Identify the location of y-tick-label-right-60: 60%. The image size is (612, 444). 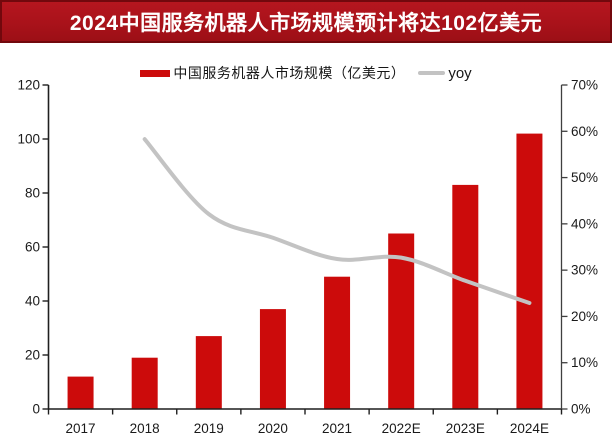
(584, 131).